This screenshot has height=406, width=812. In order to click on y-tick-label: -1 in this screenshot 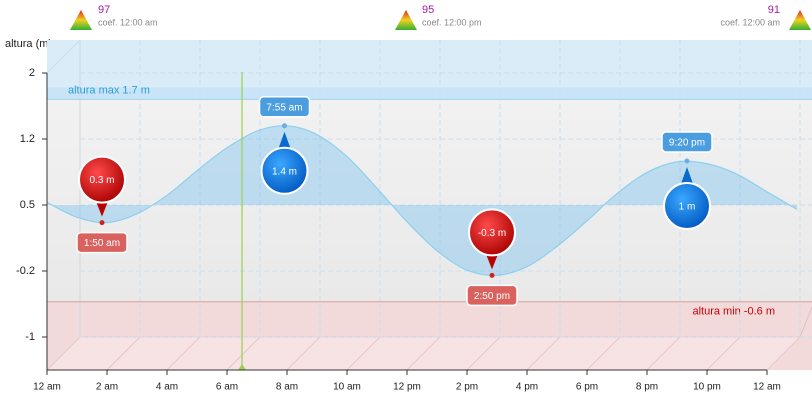, I will do `click(30, 337)`.